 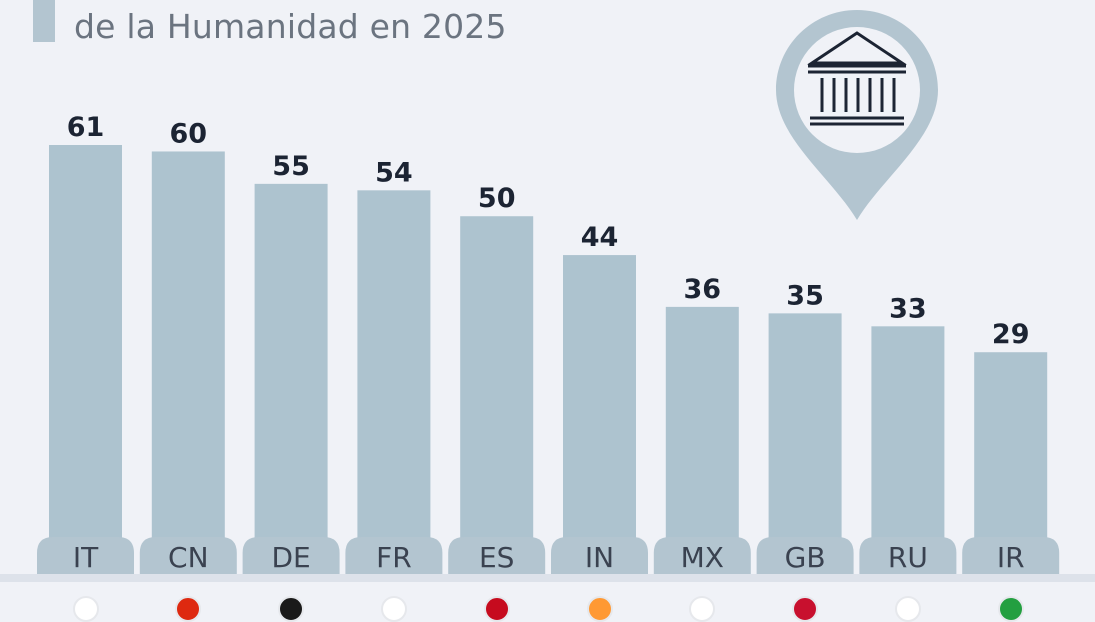 I want to click on value-label-mx: 36, so click(x=703, y=289).